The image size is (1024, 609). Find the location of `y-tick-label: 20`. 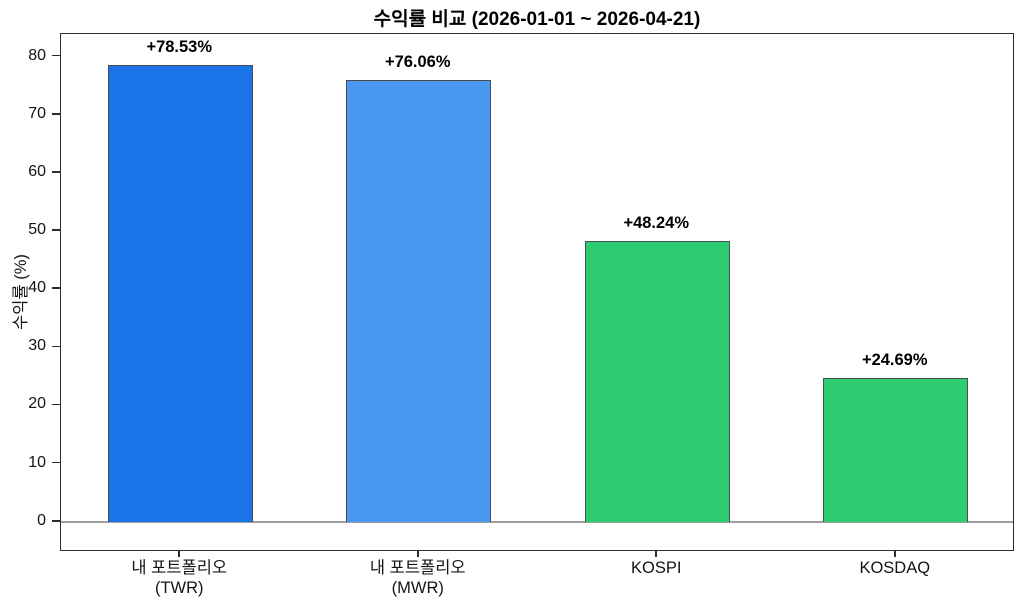

y-tick-label: 20 is located at coordinates (37, 404).